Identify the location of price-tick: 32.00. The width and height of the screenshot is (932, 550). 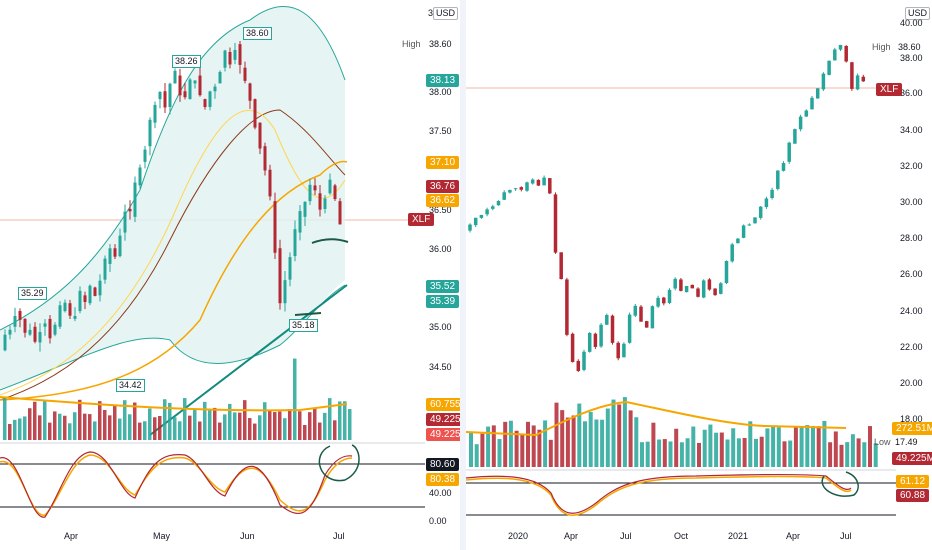
(911, 166).